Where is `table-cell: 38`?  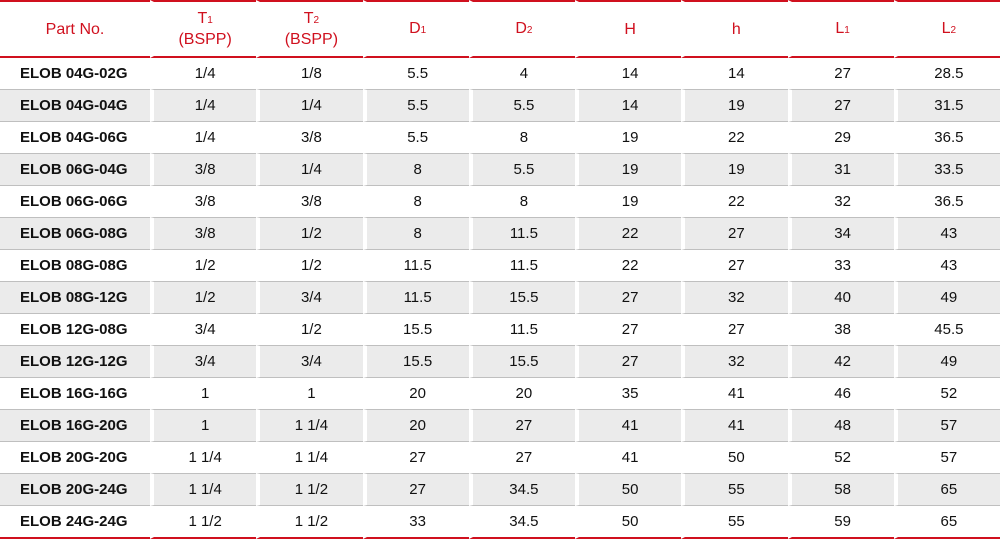
table-cell: 38 is located at coordinates (840, 330).